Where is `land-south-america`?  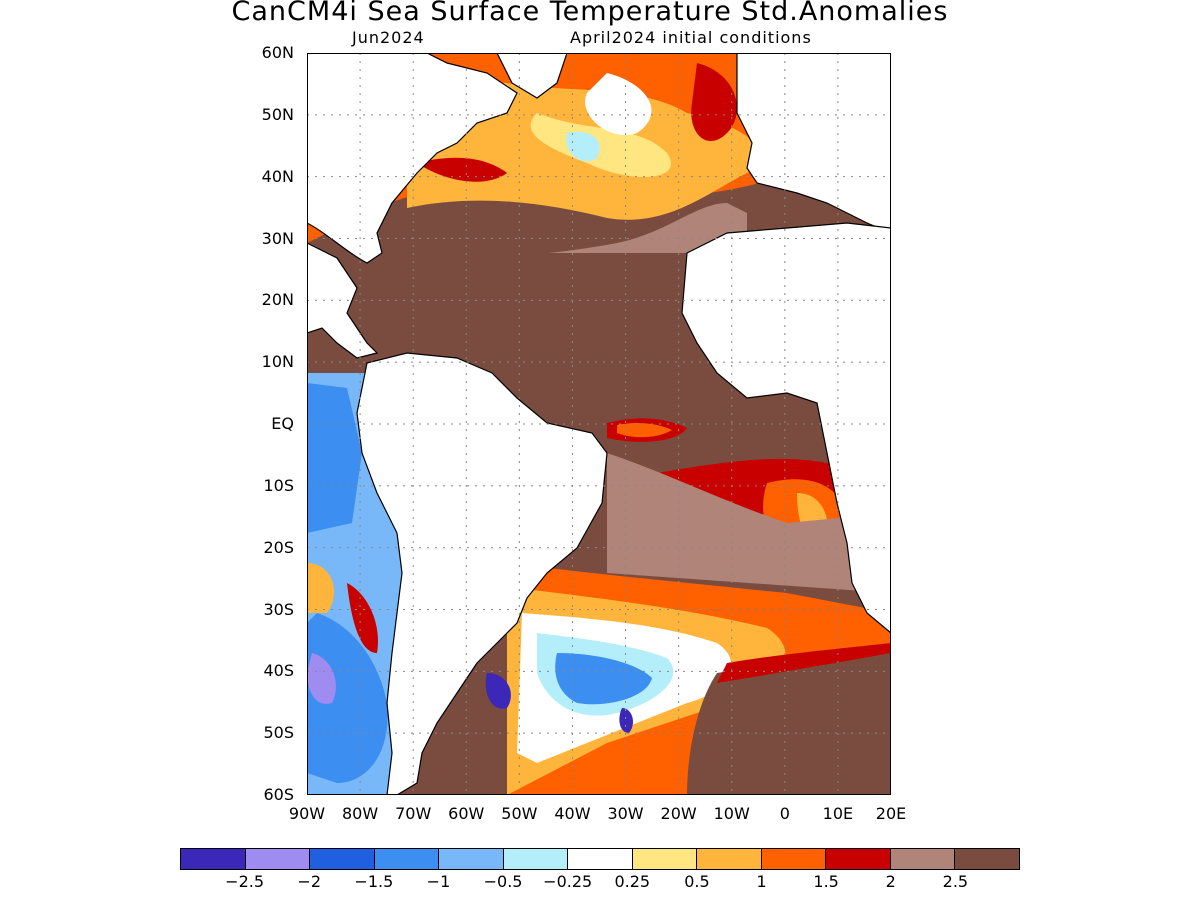 land-south-america is located at coordinates (482, 573).